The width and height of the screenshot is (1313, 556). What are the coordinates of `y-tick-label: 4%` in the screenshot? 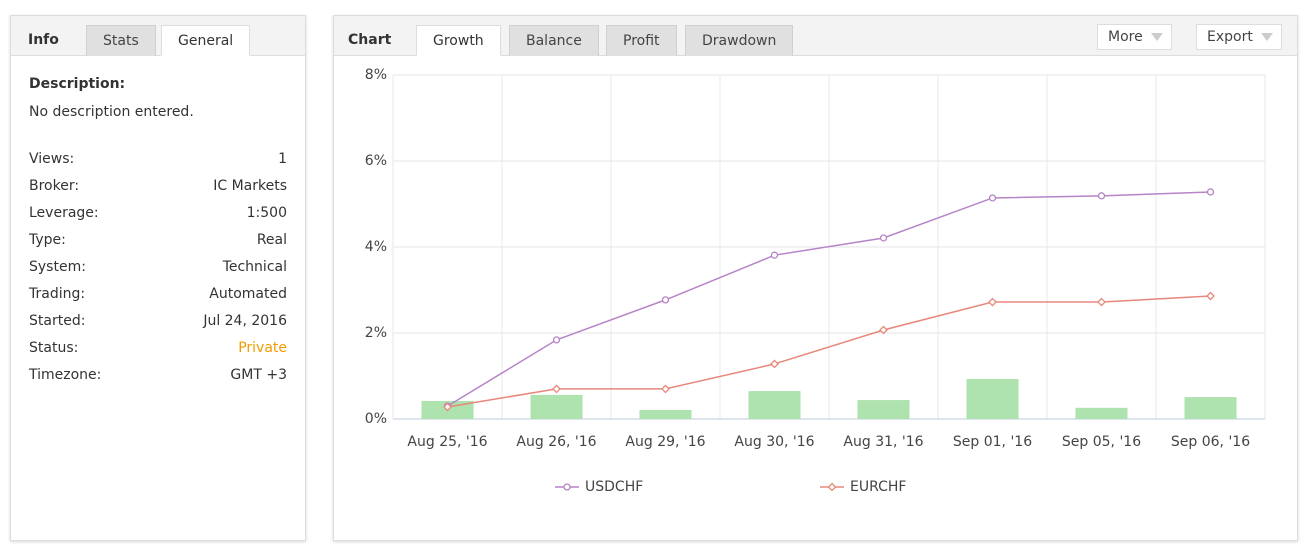 It's located at (376, 247).